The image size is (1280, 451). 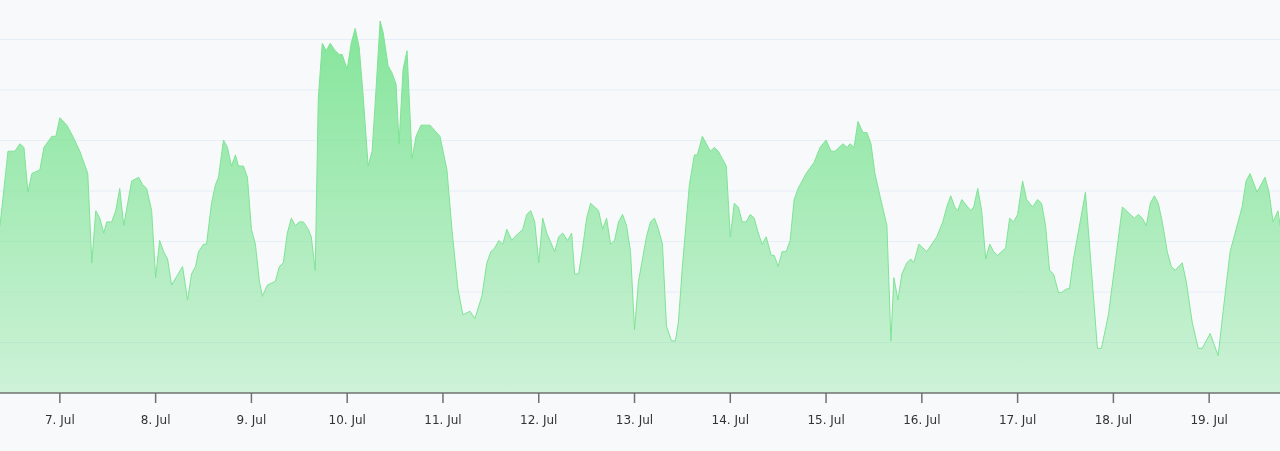 What do you see at coordinates (347, 420) in the screenshot?
I see `x-tick-label: 10. Jul` at bounding box center [347, 420].